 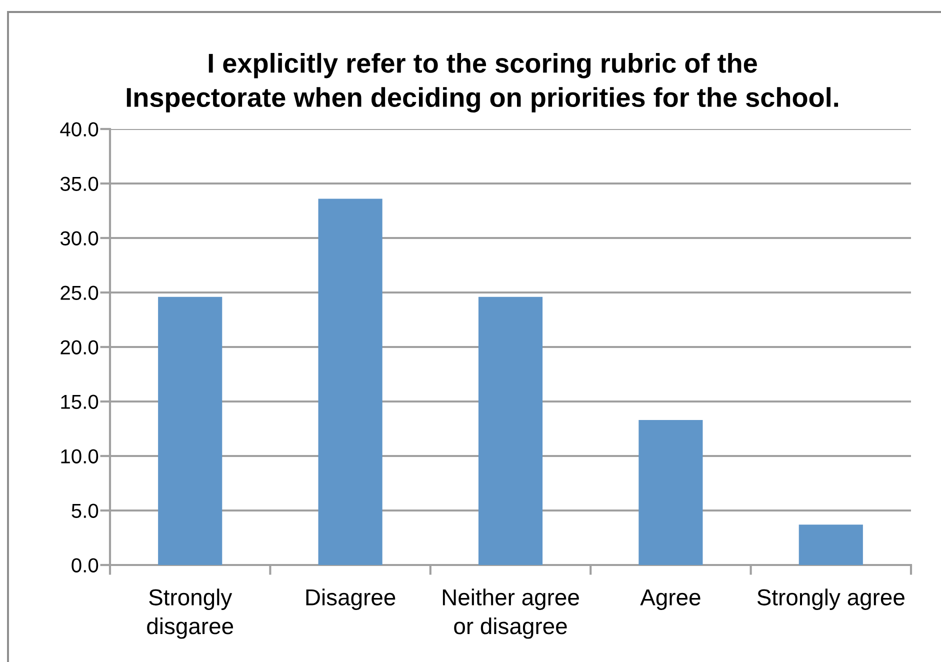 I want to click on x-tick-label: Strongly disgaree, so click(x=190, y=613).